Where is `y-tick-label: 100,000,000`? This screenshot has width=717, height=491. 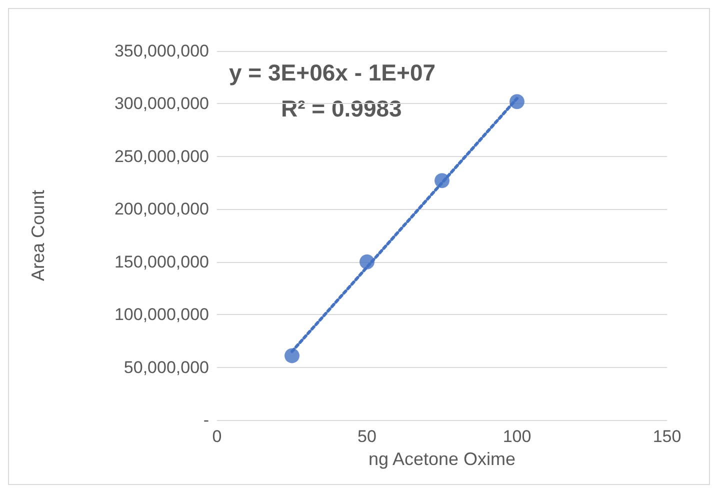
y-tick-label: 100,000,000 is located at coordinates (161, 314).